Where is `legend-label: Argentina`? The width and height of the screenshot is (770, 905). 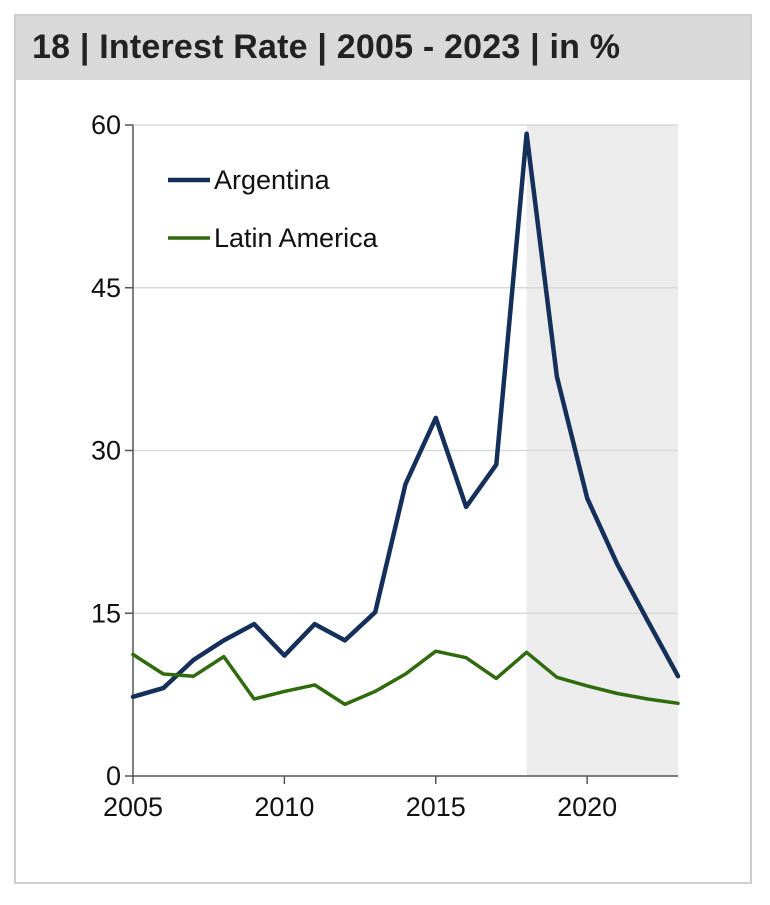
legend-label: Argentina is located at coordinates (272, 180).